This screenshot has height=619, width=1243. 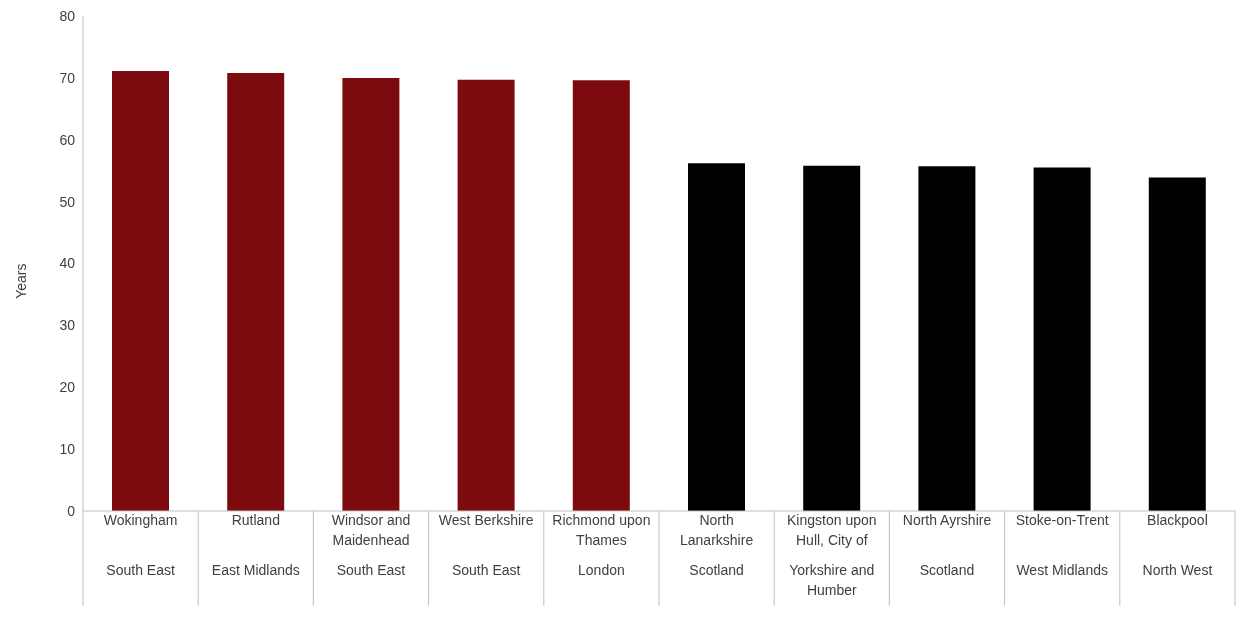 What do you see at coordinates (832, 555) in the screenshot?
I see `x-tick-label: Kingston upon Hull, City of Yorkshire and Humber` at bounding box center [832, 555].